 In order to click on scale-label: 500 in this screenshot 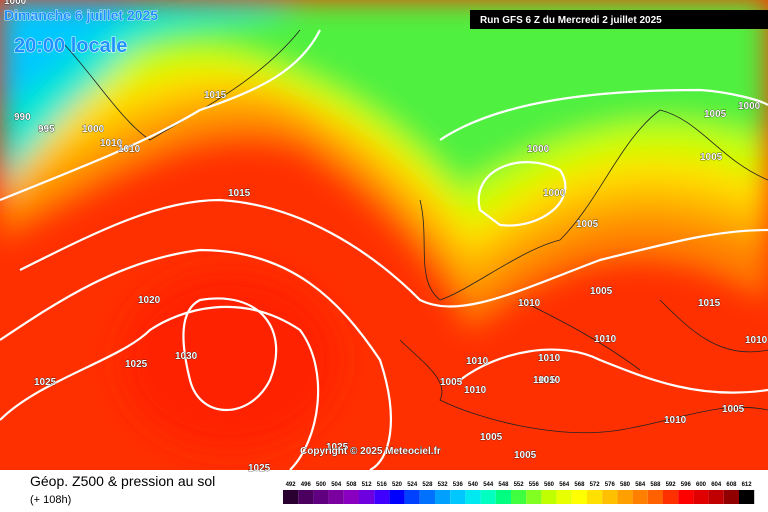, I will do `click(321, 485)`.